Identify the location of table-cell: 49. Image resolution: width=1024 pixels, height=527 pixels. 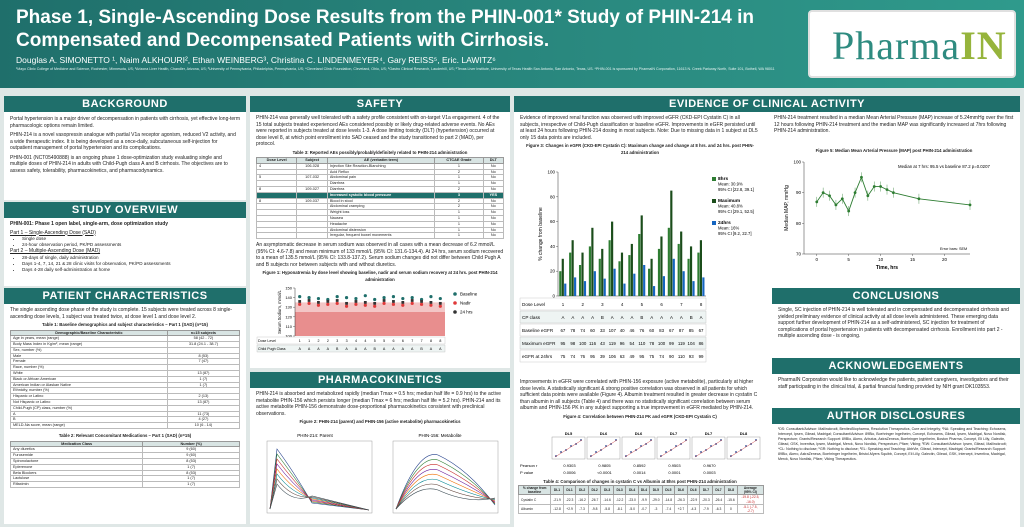
(632, 356).